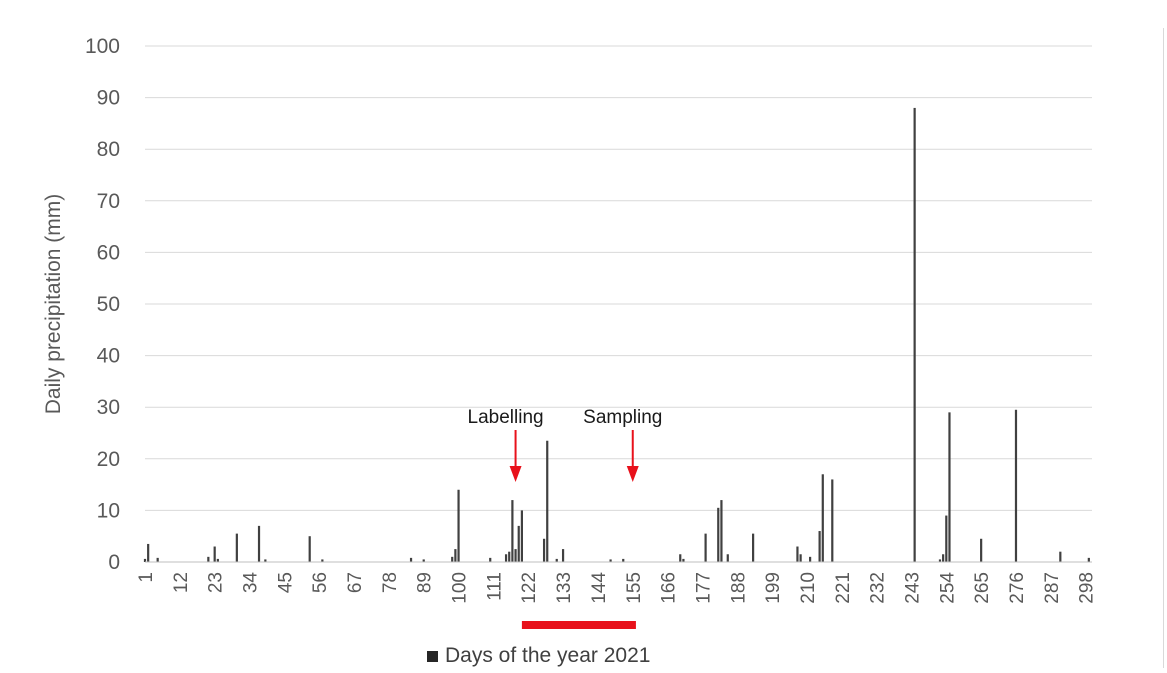 This screenshot has height=673, width=1167. I want to click on x-tick-label: 89, so click(425, 582).